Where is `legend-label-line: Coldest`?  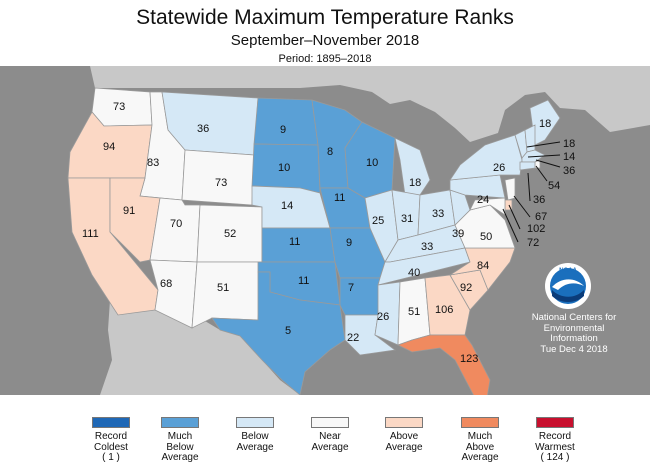 legend-label-line: Coldest is located at coordinates (111, 447).